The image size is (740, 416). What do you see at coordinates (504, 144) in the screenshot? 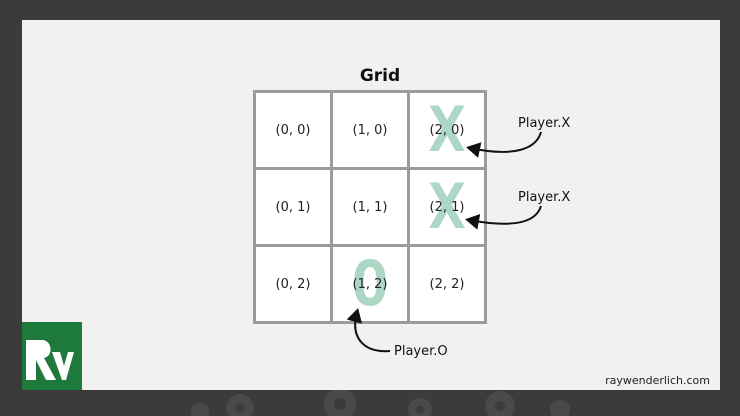
I see `arrow-player-x-top` at bounding box center [504, 144].